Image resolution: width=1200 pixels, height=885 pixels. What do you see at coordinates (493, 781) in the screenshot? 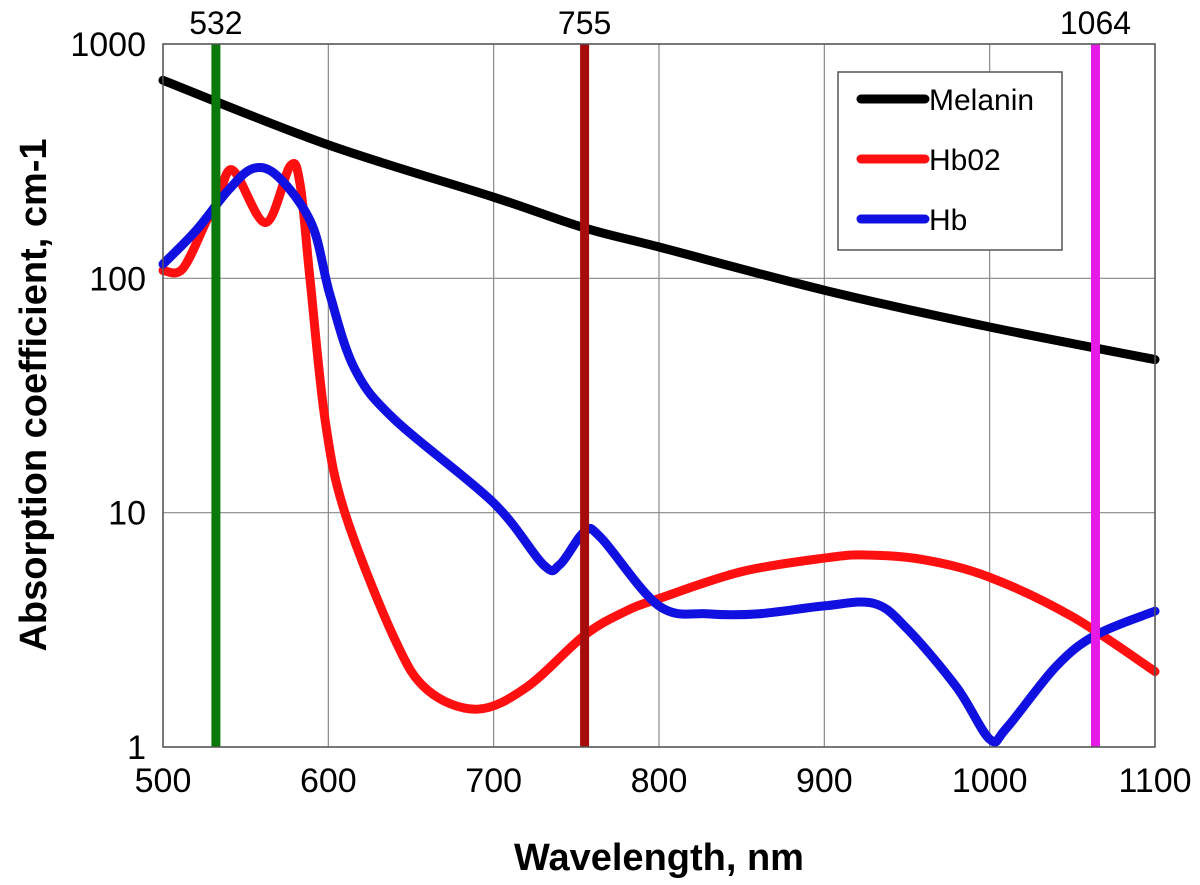
I see `x-tick-label: 700` at bounding box center [493, 781].